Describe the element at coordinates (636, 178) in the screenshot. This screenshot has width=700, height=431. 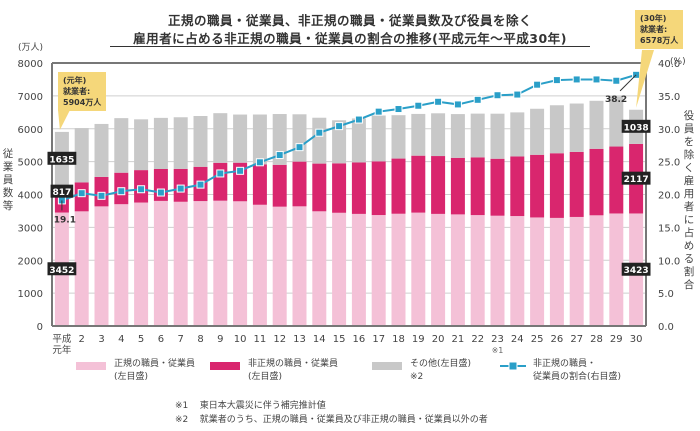
I see `data-label-last-nonregular-bg` at that location.